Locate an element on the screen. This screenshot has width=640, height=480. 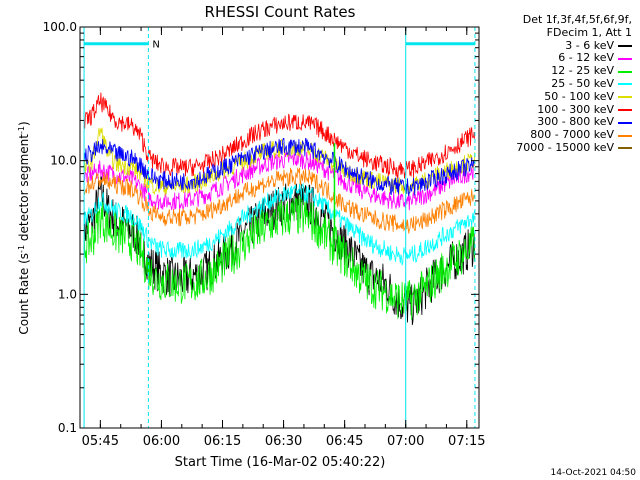
x-tick-label: 06:30 is located at coordinates (283, 441).